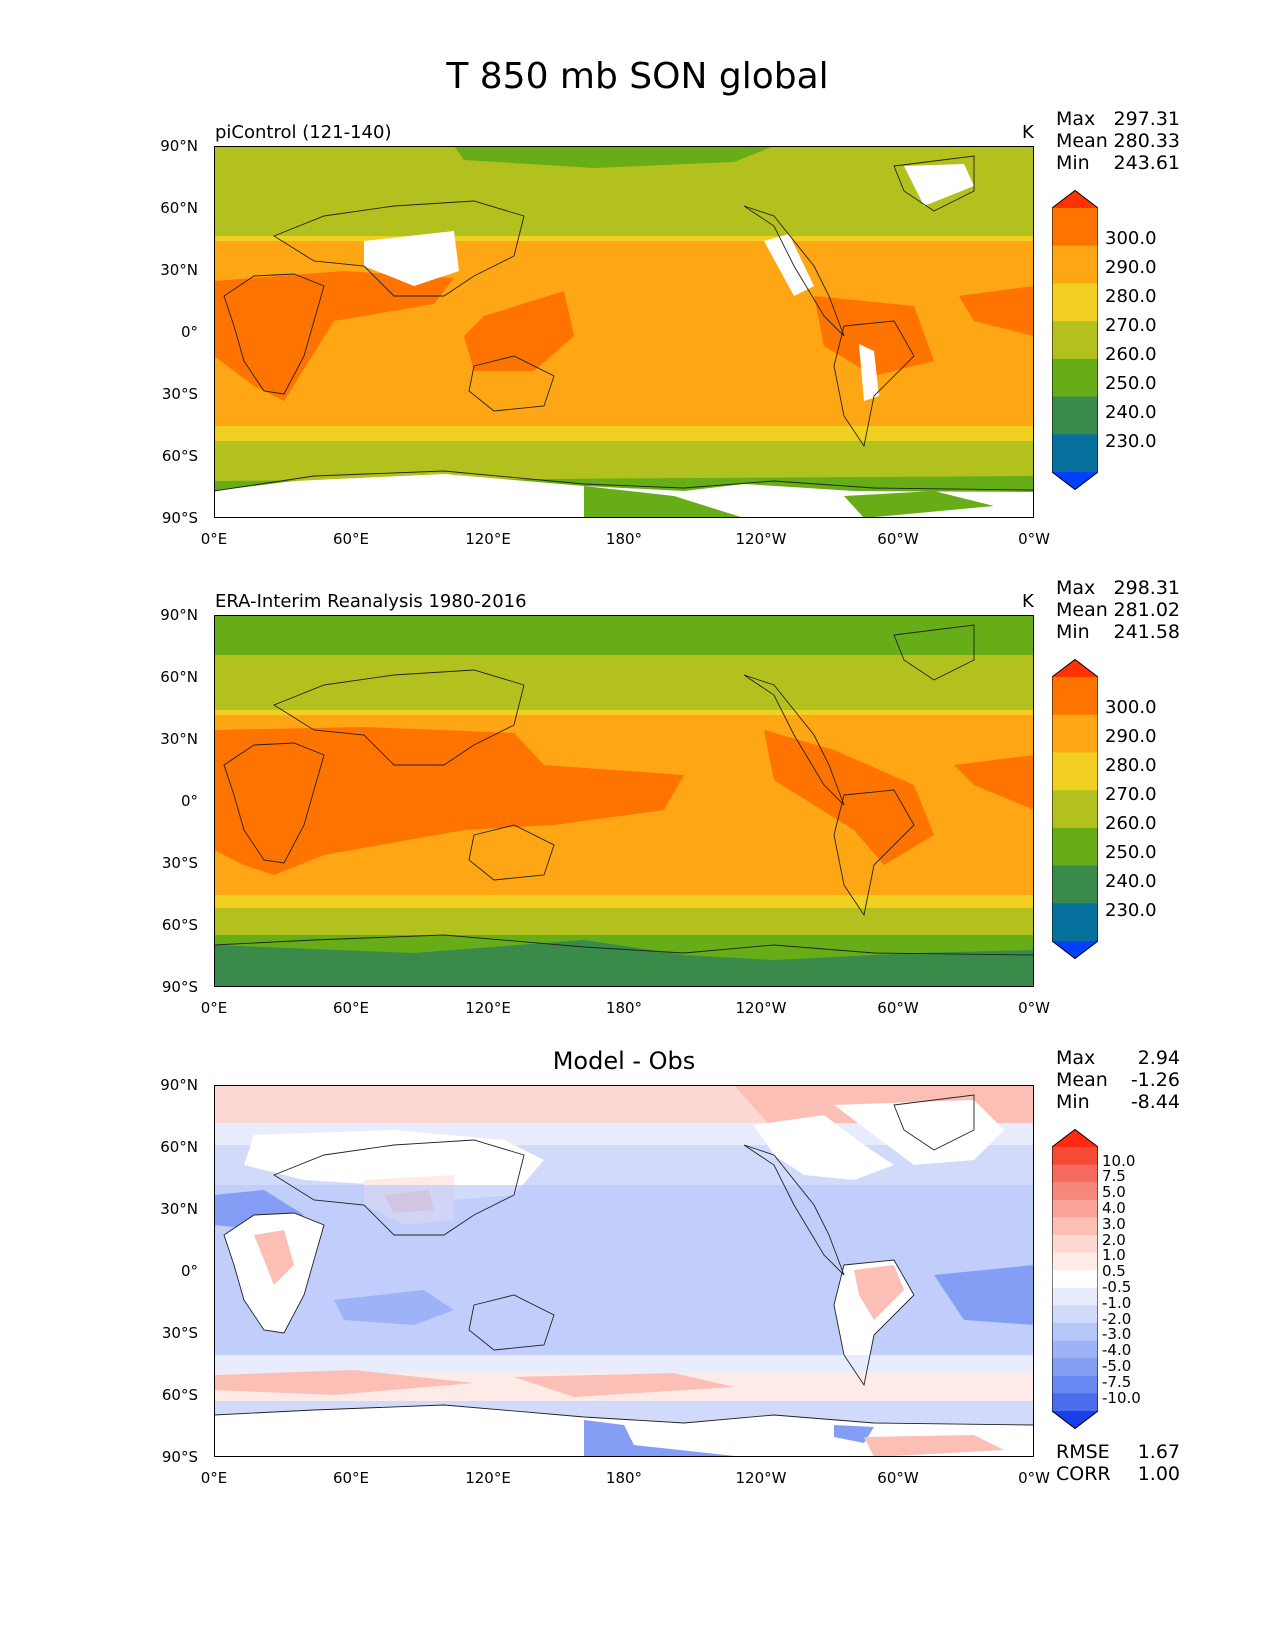  What do you see at coordinates (1117, 1319) in the screenshot?
I see `colorbar-label: -2.0` at bounding box center [1117, 1319].